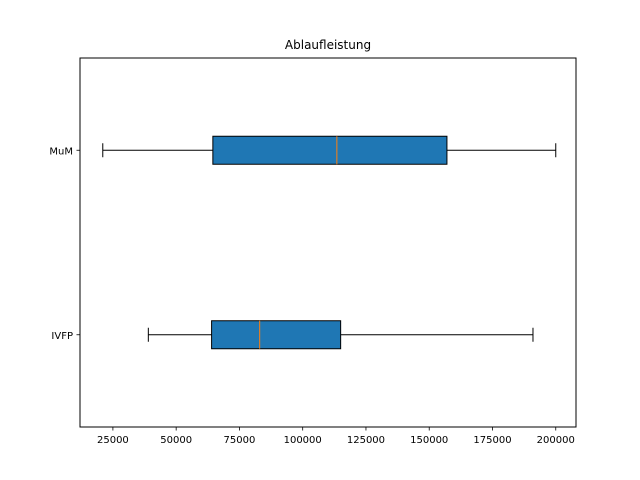  I want to click on chart-title: Ablaufleistung, so click(328, 45).